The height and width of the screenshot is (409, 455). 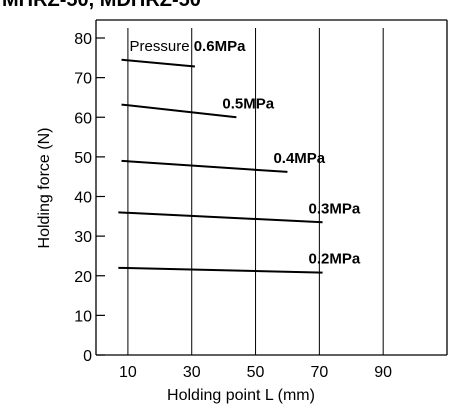 I want to click on series-label: 0.5MPa, so click(x=248, y=103).